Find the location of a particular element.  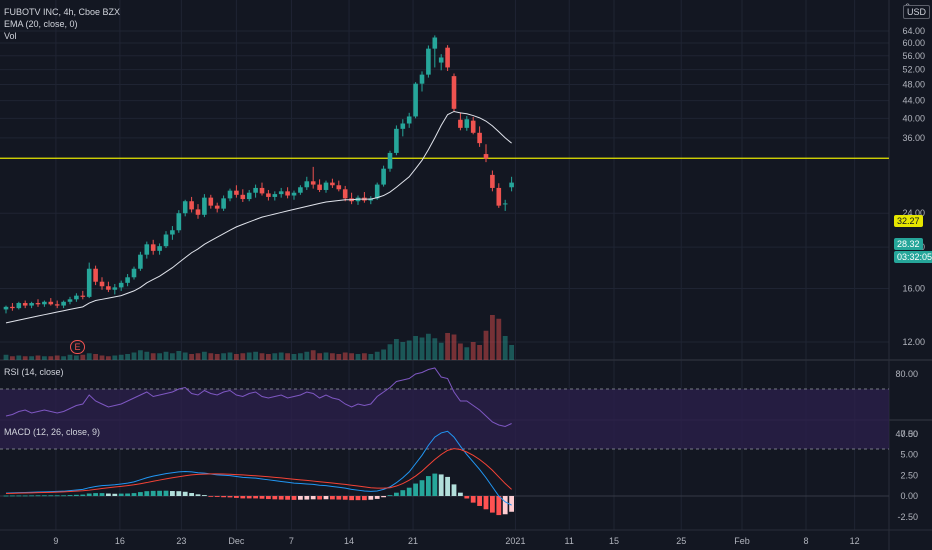

time-tick-label: 11 is located at coordinates (569, 541).